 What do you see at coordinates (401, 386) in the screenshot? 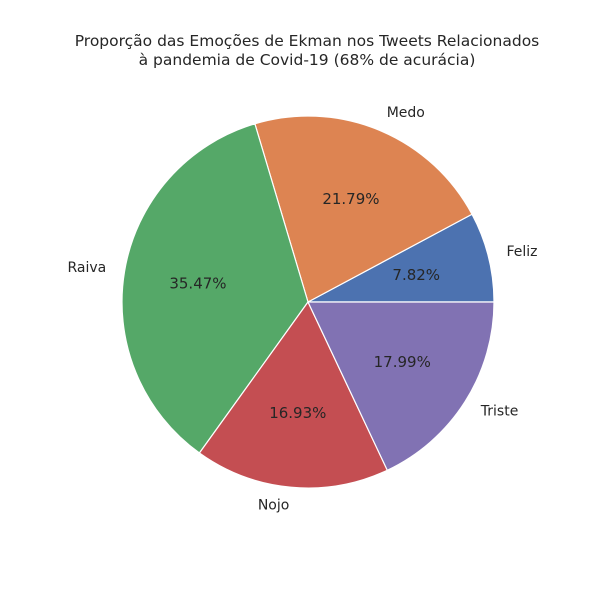
I see `pie-slice-triste` at bounding box center [401, 386].